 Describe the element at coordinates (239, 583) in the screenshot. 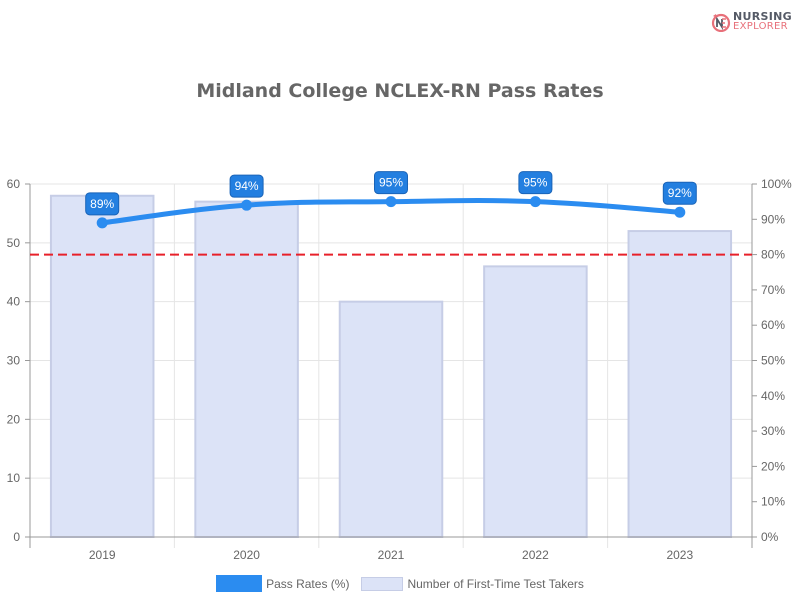

I see `legend-swatch-pass-rates` at that location.